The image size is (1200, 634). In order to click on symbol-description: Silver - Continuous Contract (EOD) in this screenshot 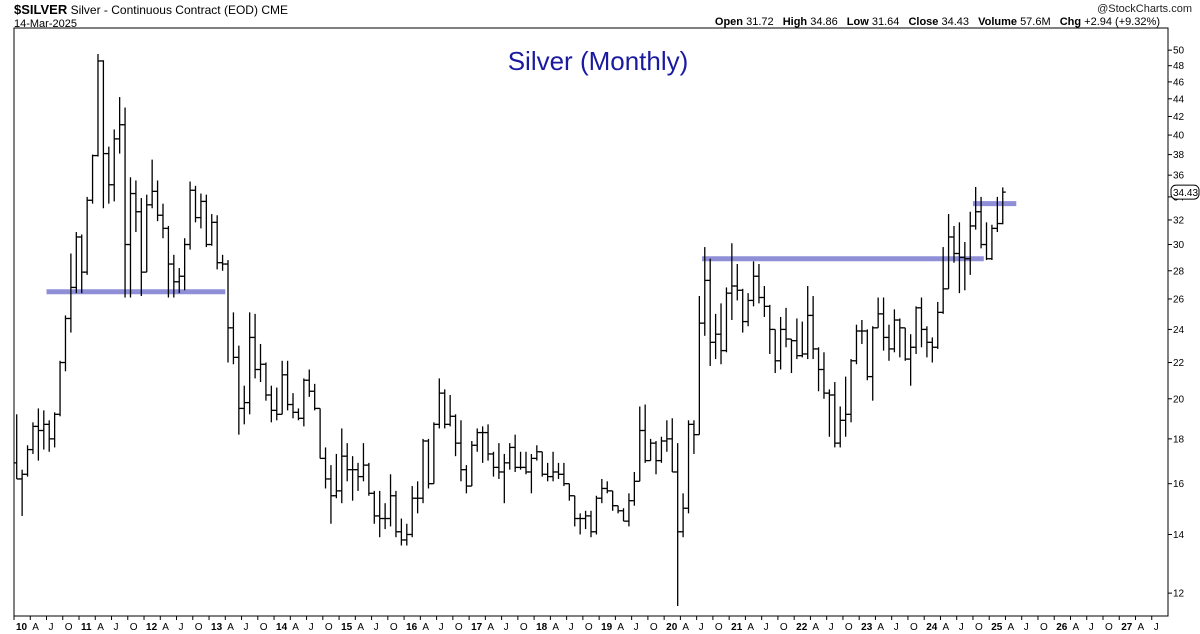, I will do `click(164, 10)`.